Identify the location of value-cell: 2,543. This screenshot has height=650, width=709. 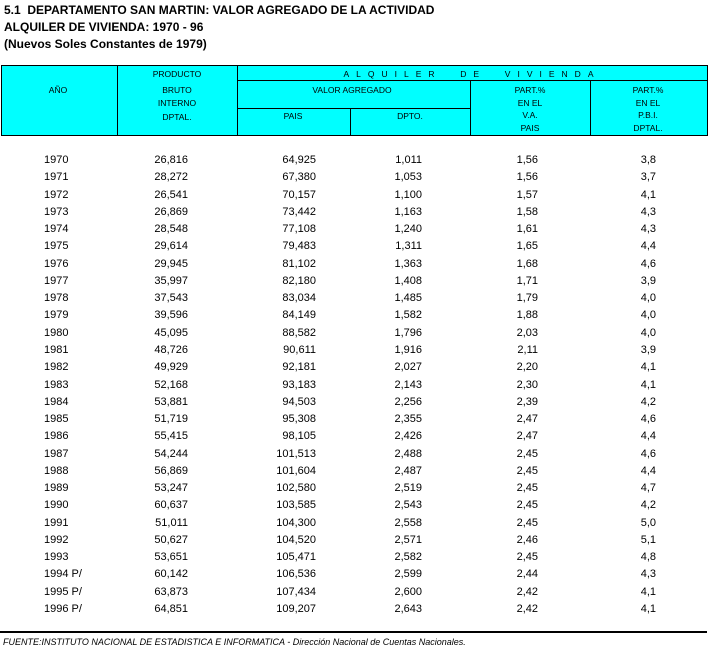
(408, 505).